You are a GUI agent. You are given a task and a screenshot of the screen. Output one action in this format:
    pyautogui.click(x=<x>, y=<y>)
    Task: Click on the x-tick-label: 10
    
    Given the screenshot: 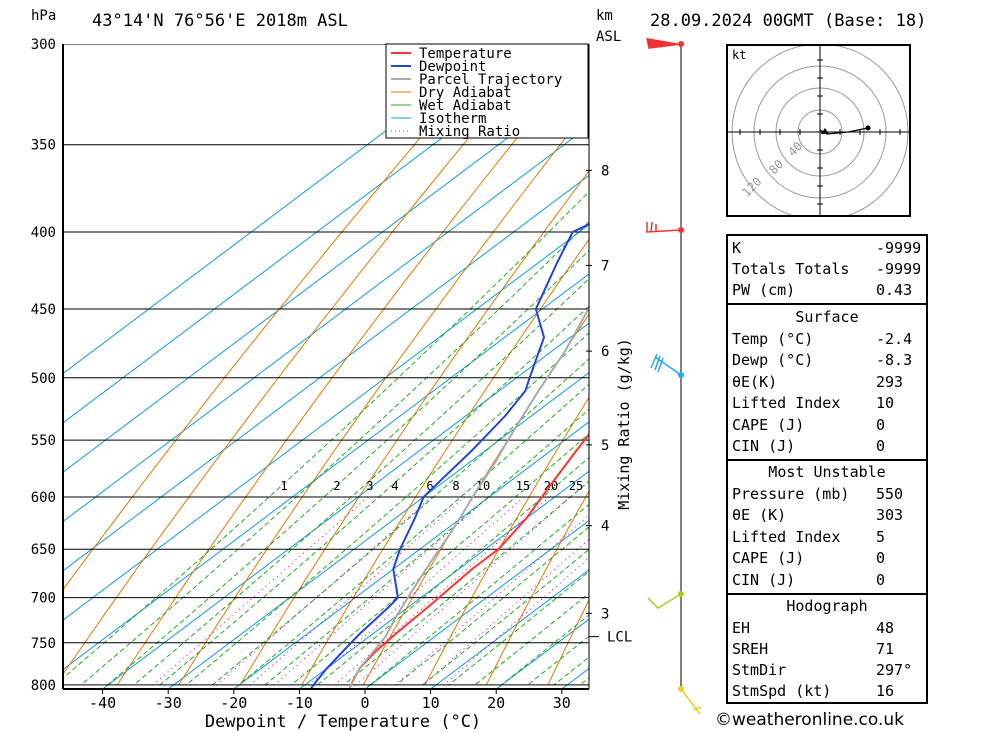 What is the action you would take?
    pyautogui.click(x=431, y=703)
    